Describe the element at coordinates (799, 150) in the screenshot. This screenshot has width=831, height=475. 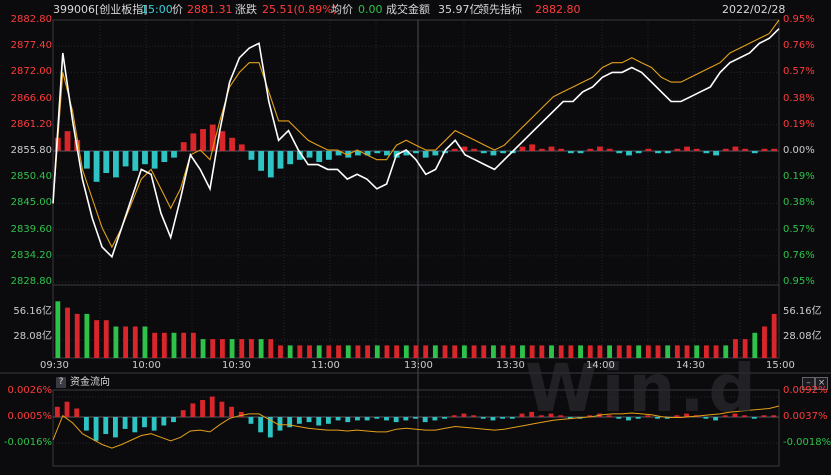
I see `y-tick-right: 0.00%` at that location.